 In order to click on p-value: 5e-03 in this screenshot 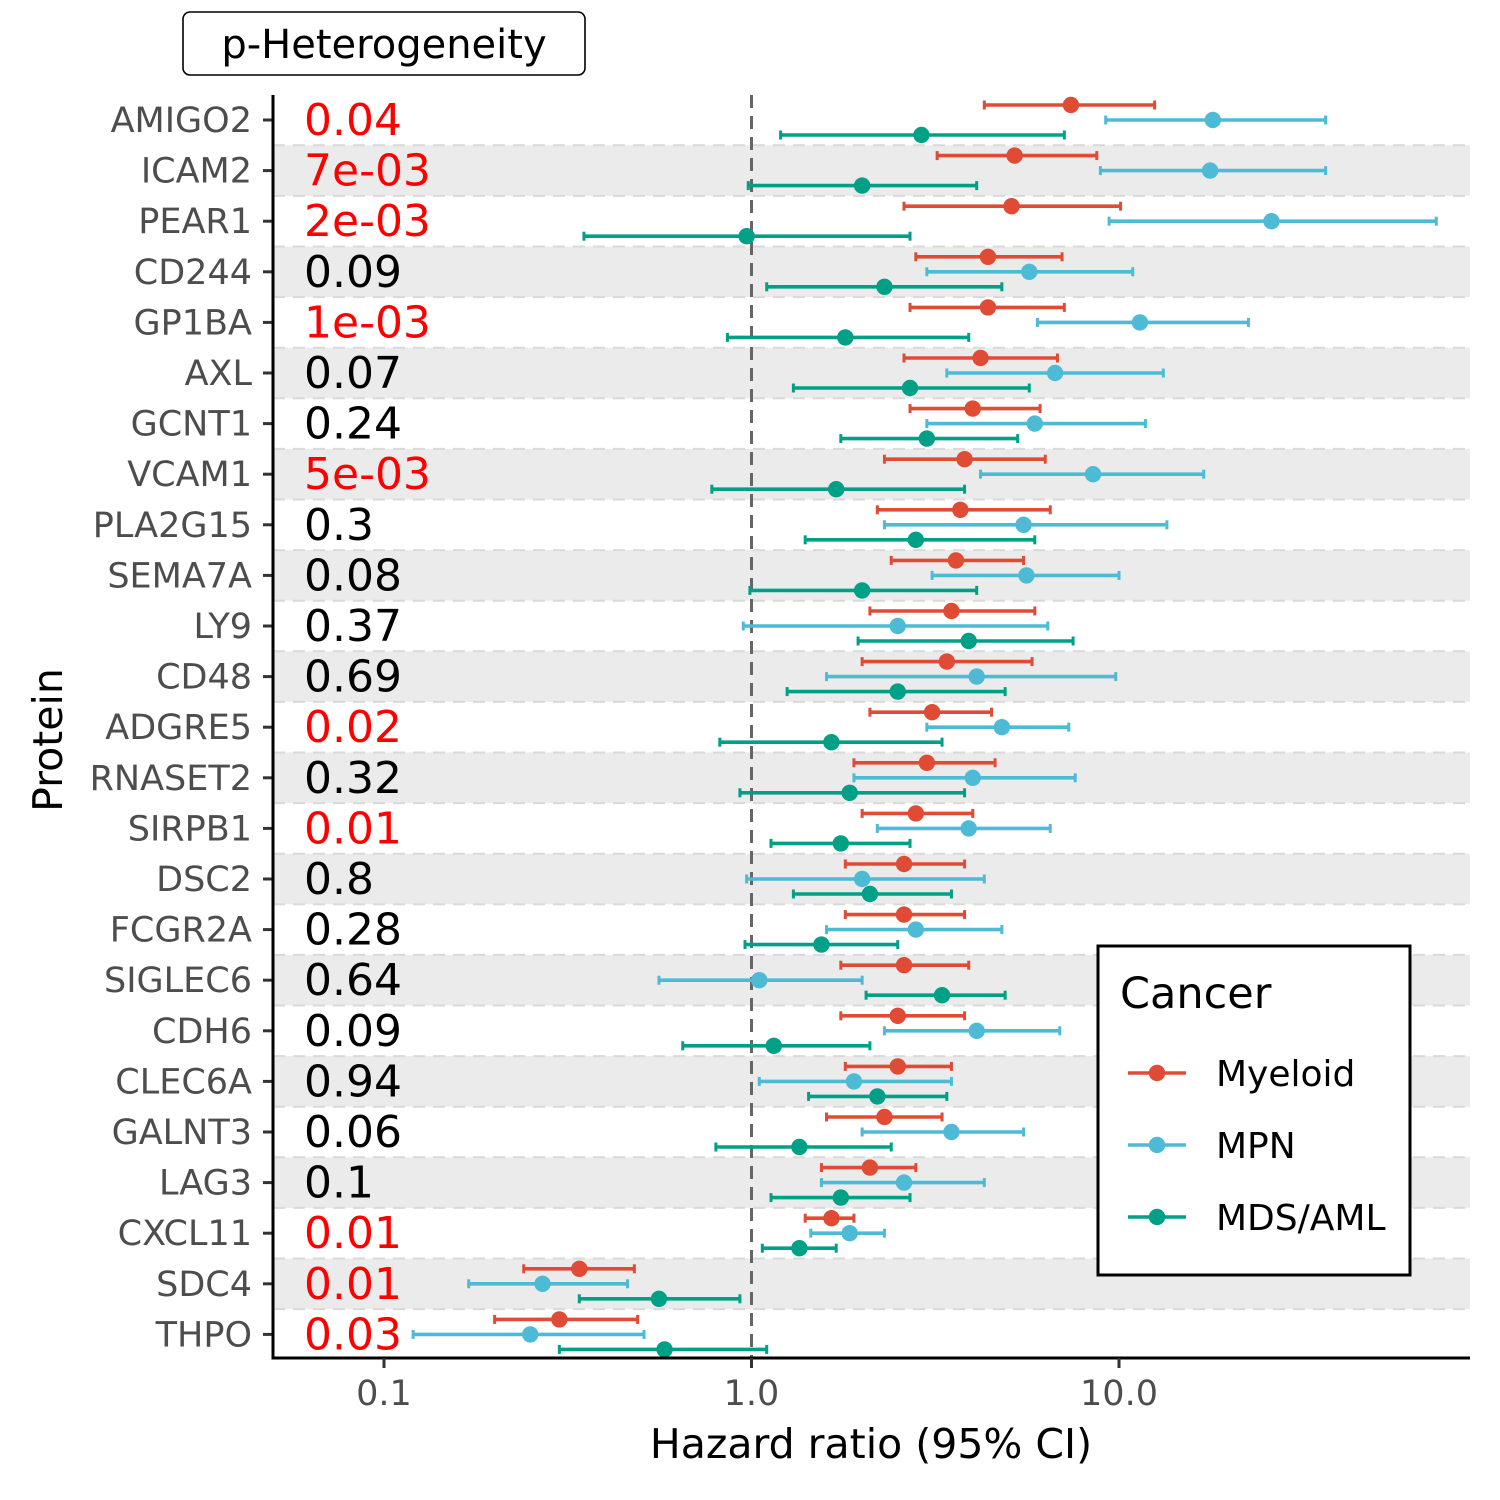, I will do `click(367, 474)`.